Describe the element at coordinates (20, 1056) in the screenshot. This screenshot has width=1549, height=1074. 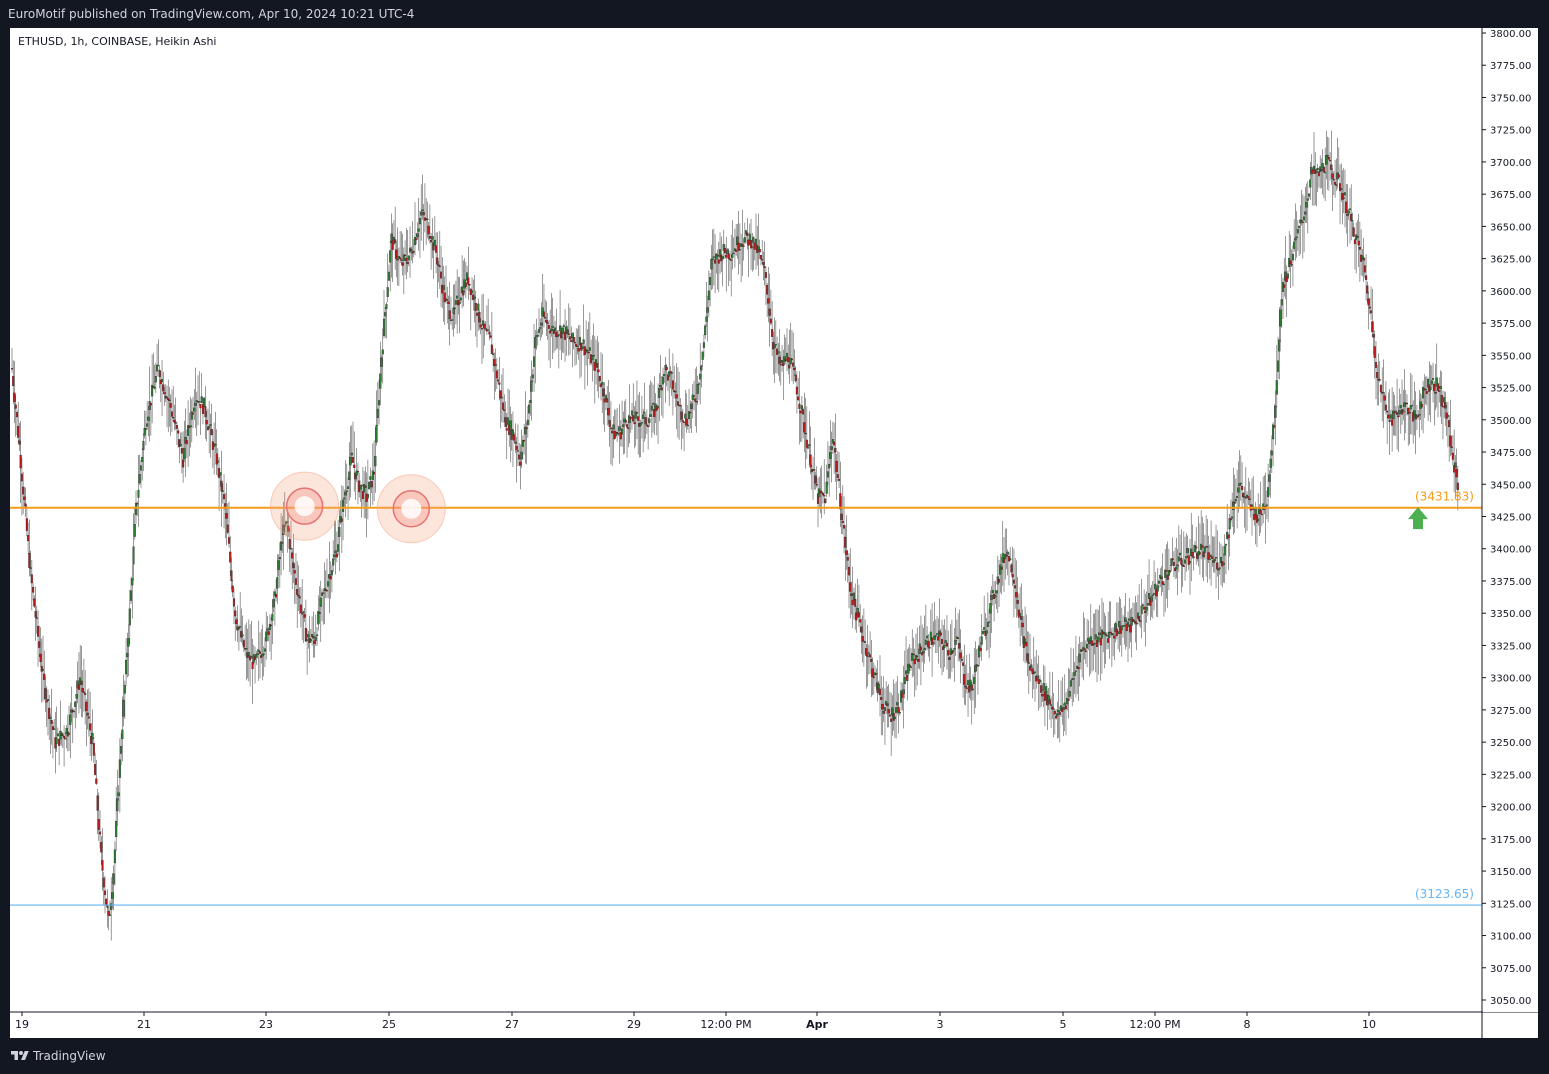
I see `tradingview-logo-icon` at that location.